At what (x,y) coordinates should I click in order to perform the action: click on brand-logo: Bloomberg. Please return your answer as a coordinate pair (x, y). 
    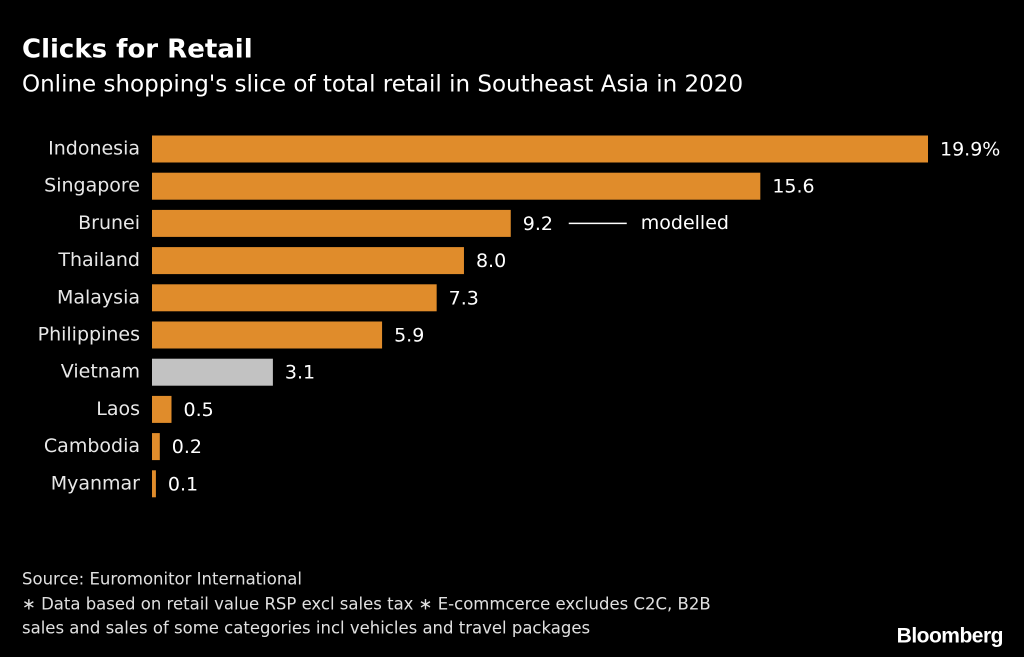
    Looking at the image, I should click on (950, 636).